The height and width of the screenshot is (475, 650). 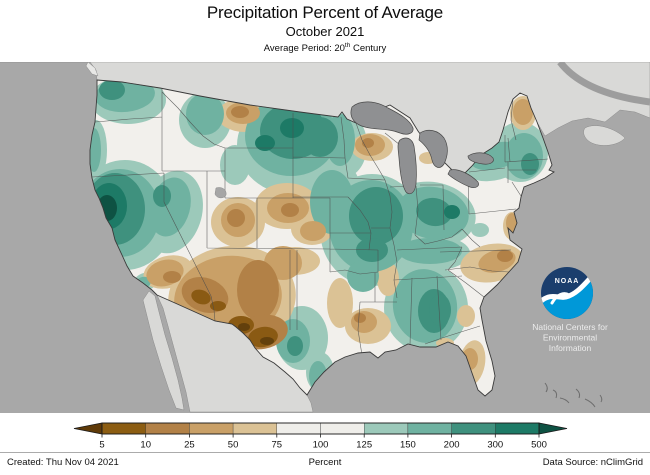 What do you see at coordinates (452, 445) in the screenshot?
I see `colorbar-tick-label: 200` at bounding box center [452, 445].